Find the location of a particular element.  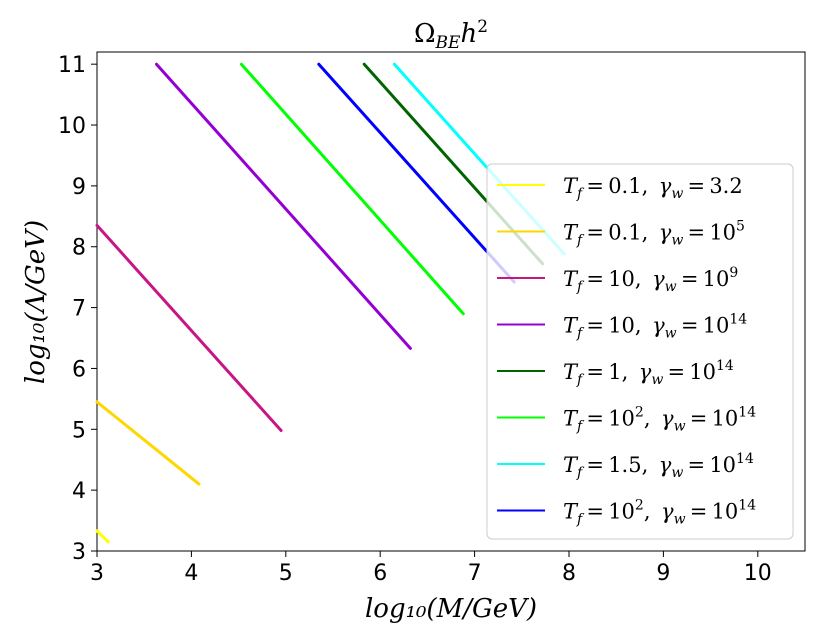

legend-label-2: Tf = 0.1, γw = 105 is located at coordinates (654, 234).